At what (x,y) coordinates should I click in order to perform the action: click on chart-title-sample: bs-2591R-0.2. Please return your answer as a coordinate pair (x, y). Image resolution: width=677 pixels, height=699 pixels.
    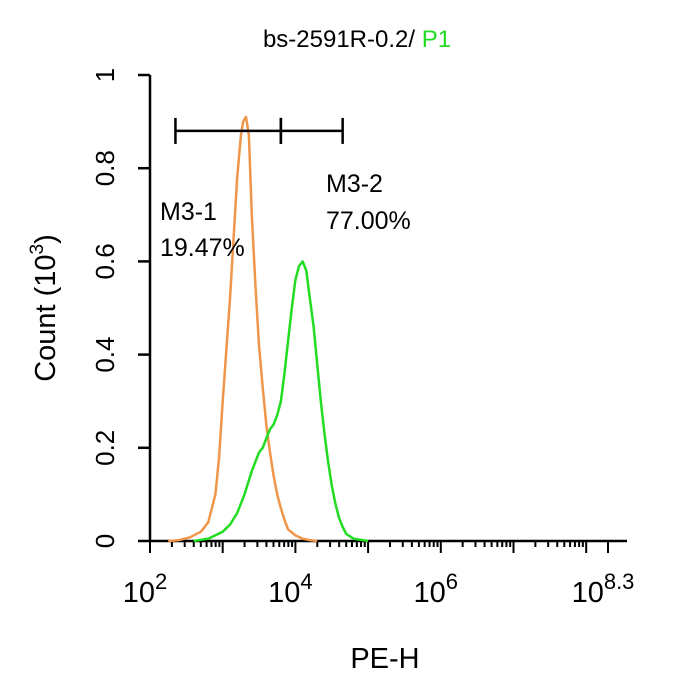
    Looking at the image, I should click on (335, 39).